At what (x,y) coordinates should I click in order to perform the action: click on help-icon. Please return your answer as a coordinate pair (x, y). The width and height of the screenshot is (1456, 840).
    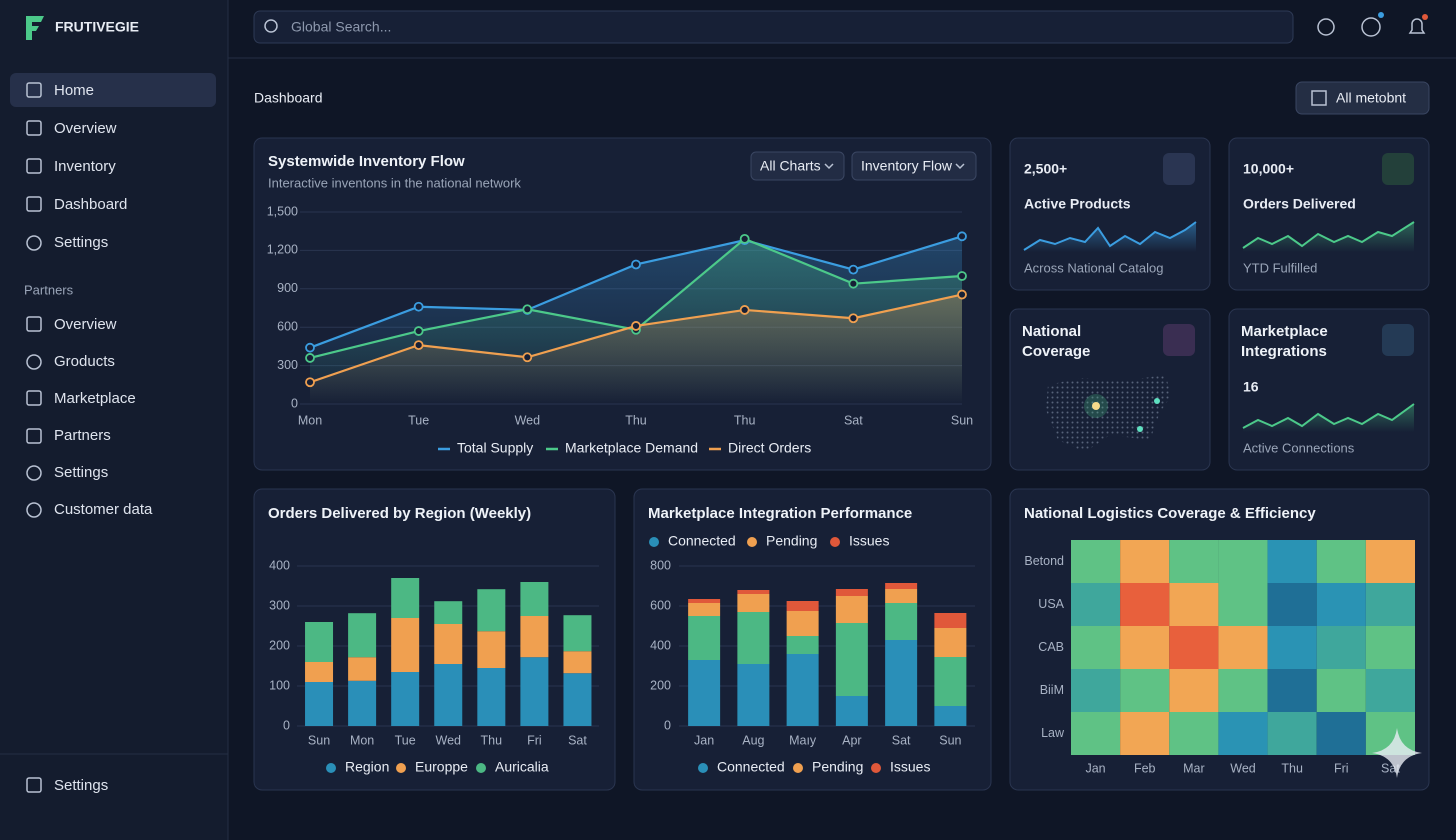
    Looking at the image, I should click on (1371, 27).